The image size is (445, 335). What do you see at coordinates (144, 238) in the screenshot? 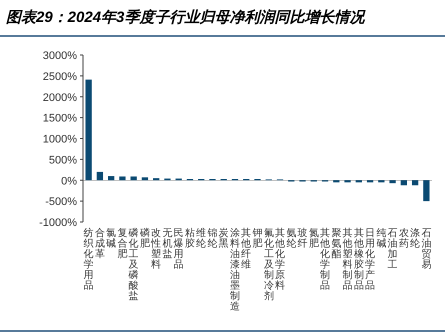
I see `x-tick-label: 磷肥` at bounding box center [144, 238].